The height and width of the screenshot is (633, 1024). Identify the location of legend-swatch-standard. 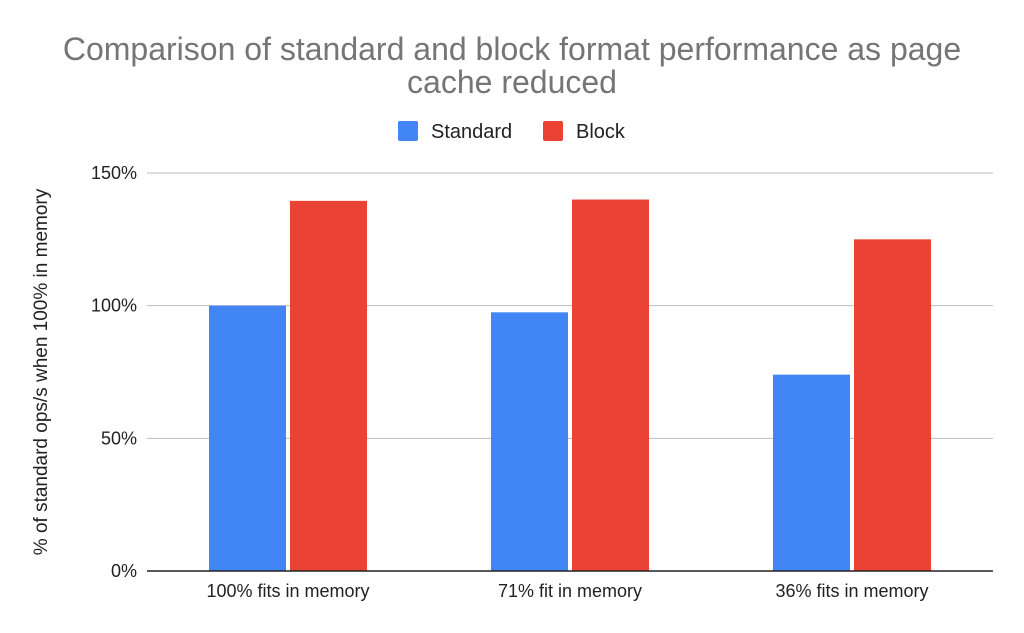
(408, 131).